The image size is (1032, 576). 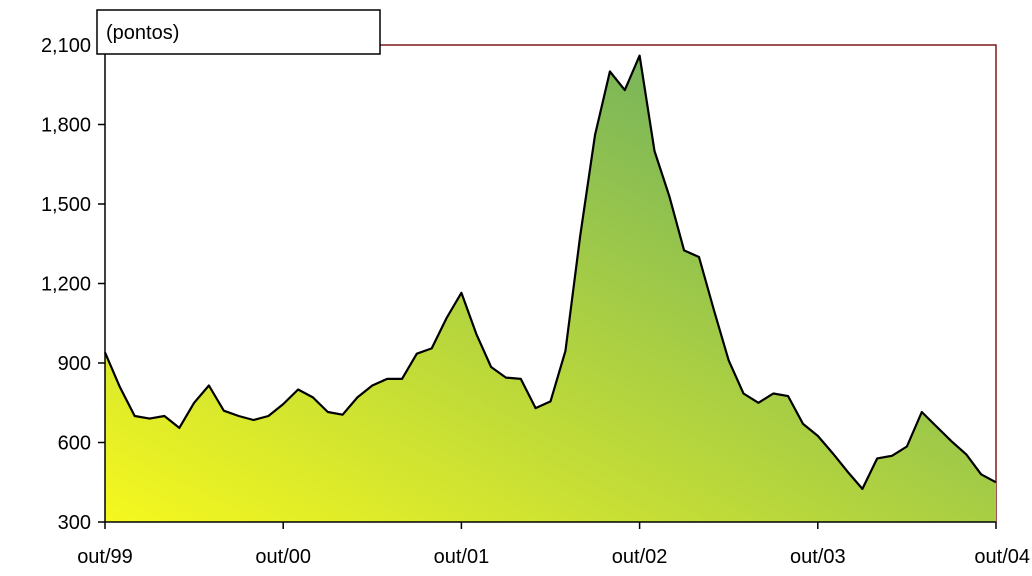 I want to click on x-tick-label: out/02, so click(x=640, y=557).